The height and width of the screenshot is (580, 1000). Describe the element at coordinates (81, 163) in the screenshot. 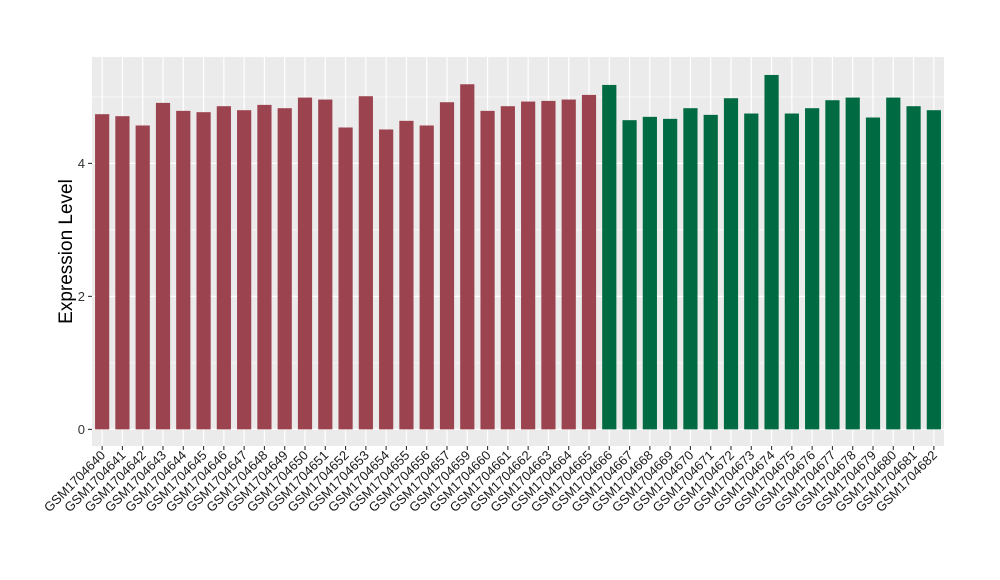

I see `y-tick-label: 4` at that location.